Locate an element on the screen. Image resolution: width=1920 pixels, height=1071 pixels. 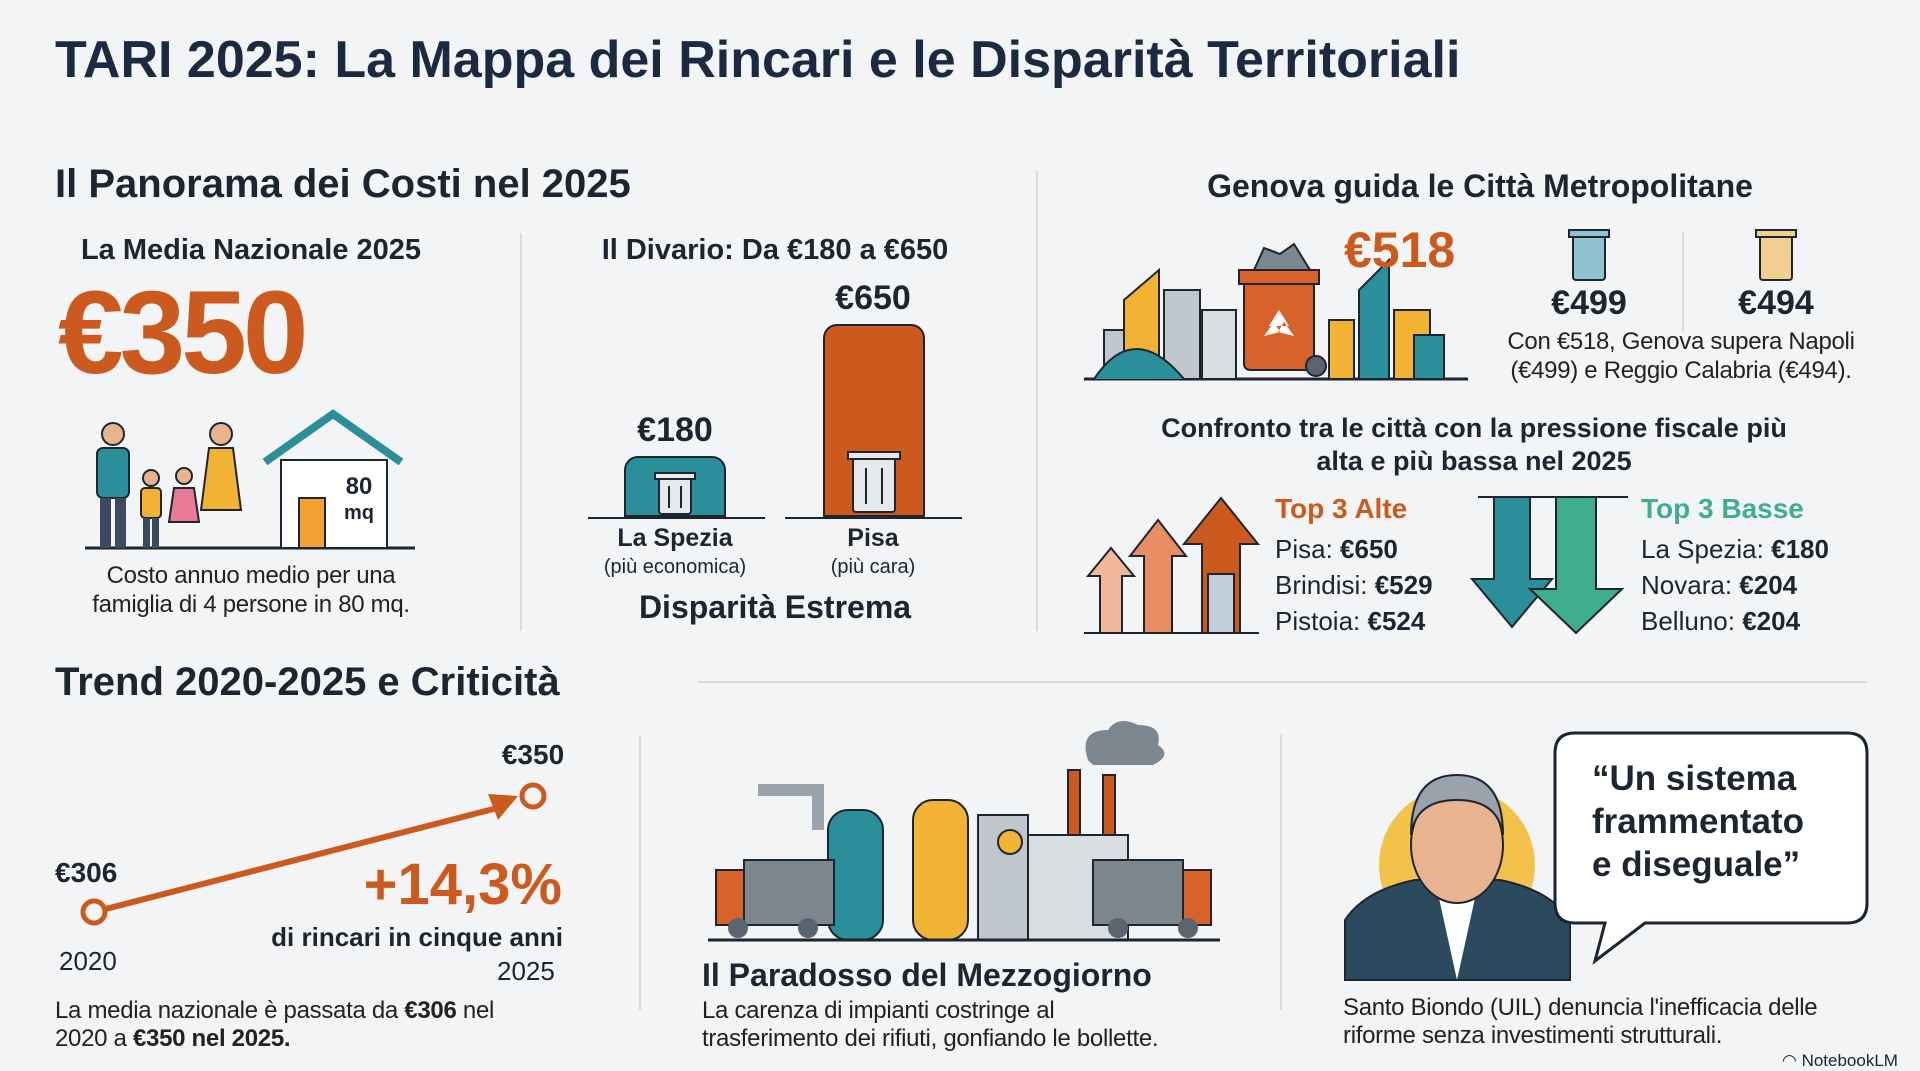
trend-arrowhead is located at coordinates (503, 807).